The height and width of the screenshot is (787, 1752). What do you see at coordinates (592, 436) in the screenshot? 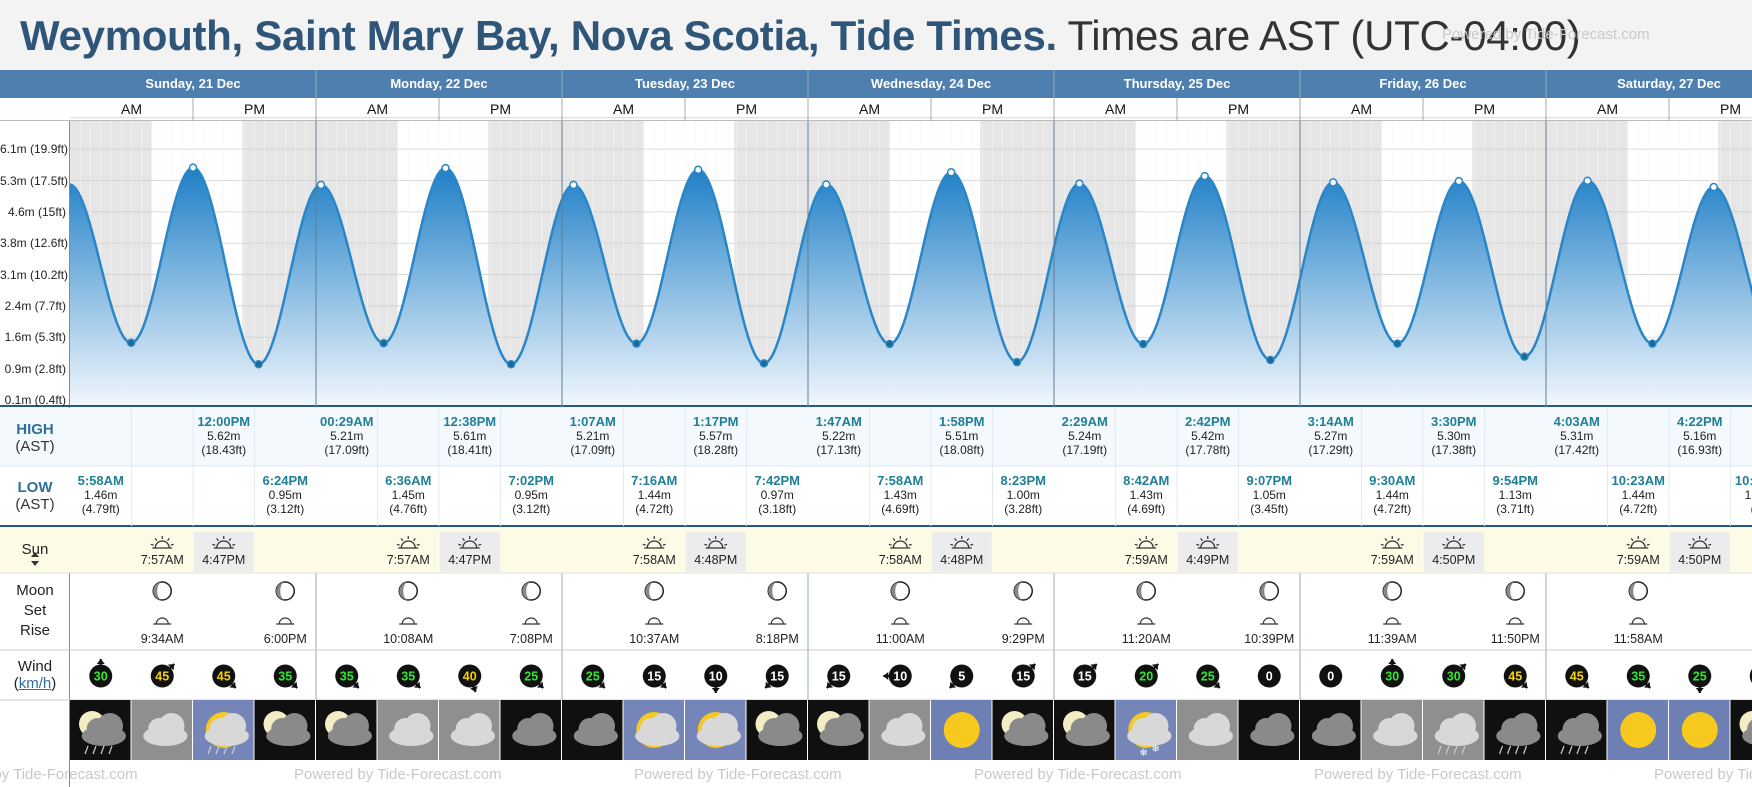
I see `high-tide-cell: 1:07AM 5.21m (17.09ft)` at bounding box center [592, 436].